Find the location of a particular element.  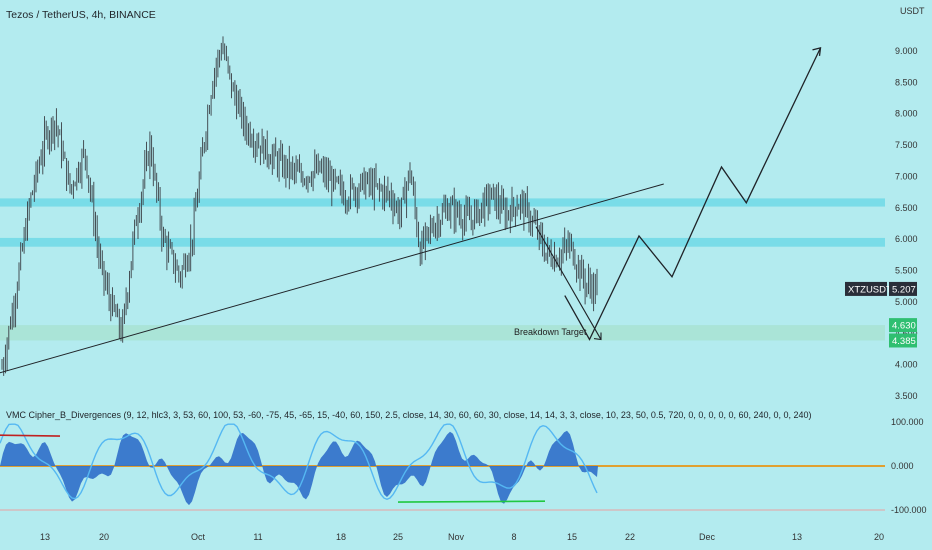

breakdown-target-label: Breakdown Target is located at coordinates (550, 332).